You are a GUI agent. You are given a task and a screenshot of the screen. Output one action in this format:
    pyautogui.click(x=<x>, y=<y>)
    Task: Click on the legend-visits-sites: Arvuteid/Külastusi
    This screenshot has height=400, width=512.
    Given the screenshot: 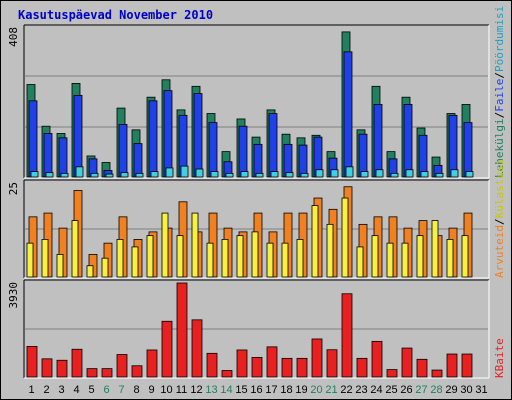 What is the action you would take?
    pyautogui.click(x=499, y=218)
    